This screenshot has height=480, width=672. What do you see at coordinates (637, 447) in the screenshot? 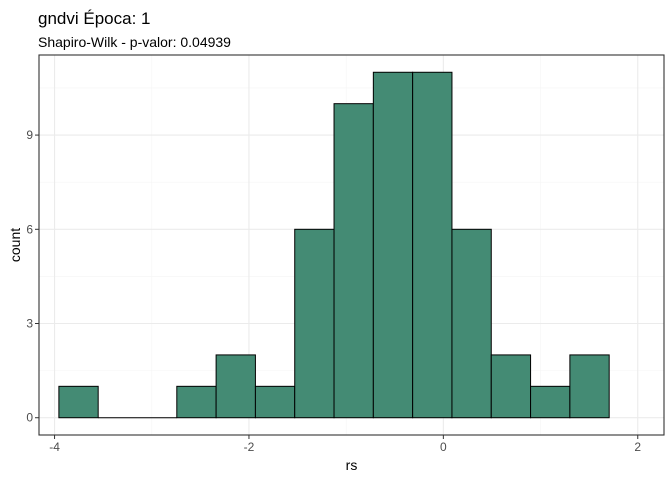
I see `x-tick-label: 2` at bounding box center [637, 447].